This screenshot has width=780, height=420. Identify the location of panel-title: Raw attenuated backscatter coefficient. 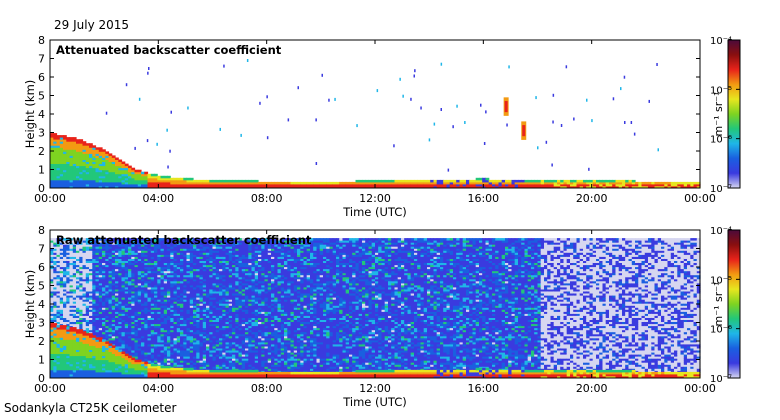
(184, 240).